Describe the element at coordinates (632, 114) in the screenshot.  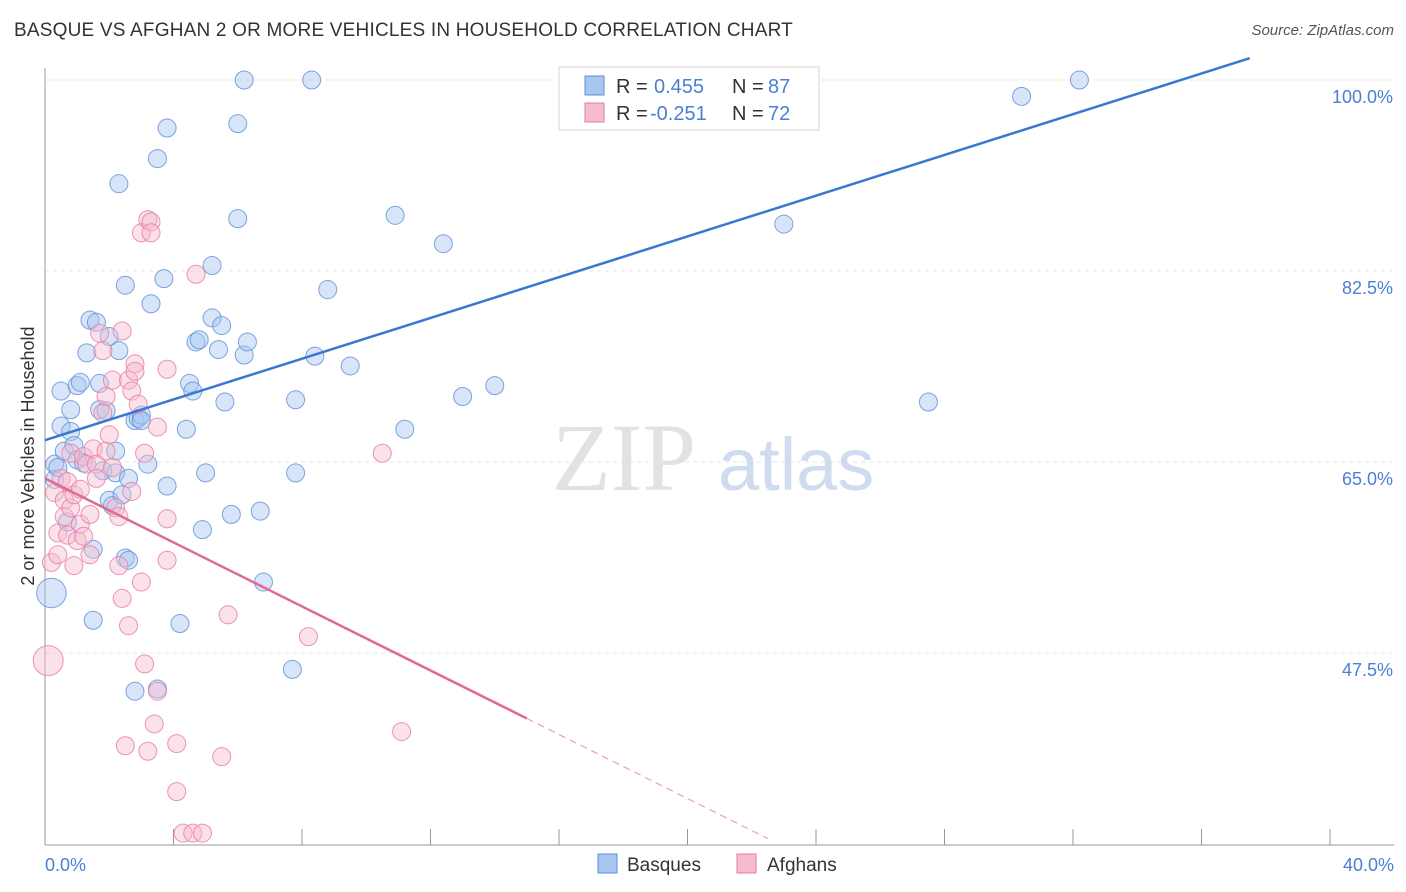
I see `legend-r-label-2: R =` at that location.